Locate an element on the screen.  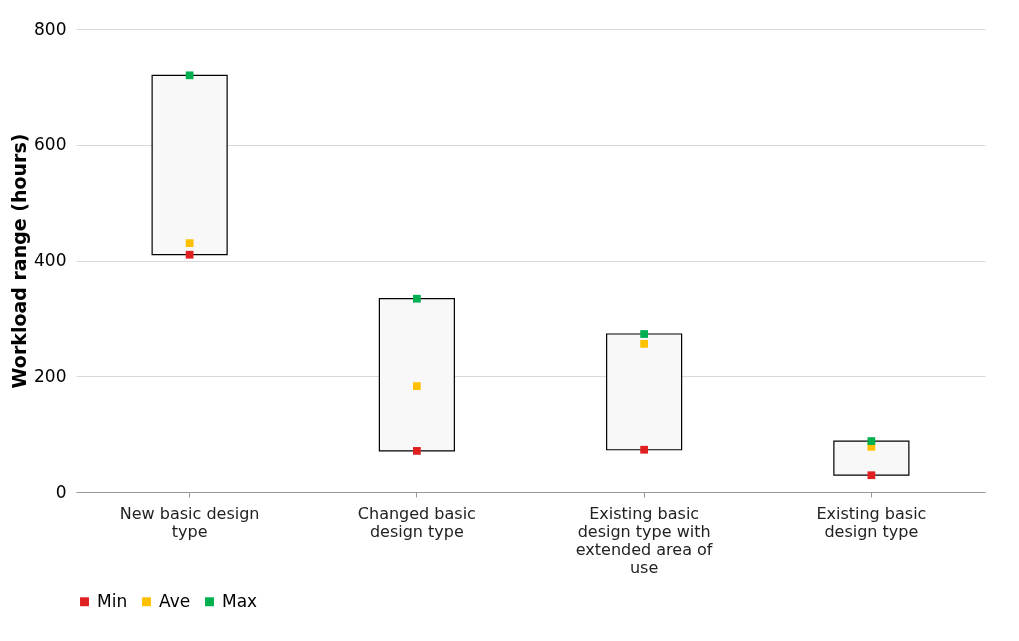
y-tick-label: 400 is located at coordinates (50, 260).